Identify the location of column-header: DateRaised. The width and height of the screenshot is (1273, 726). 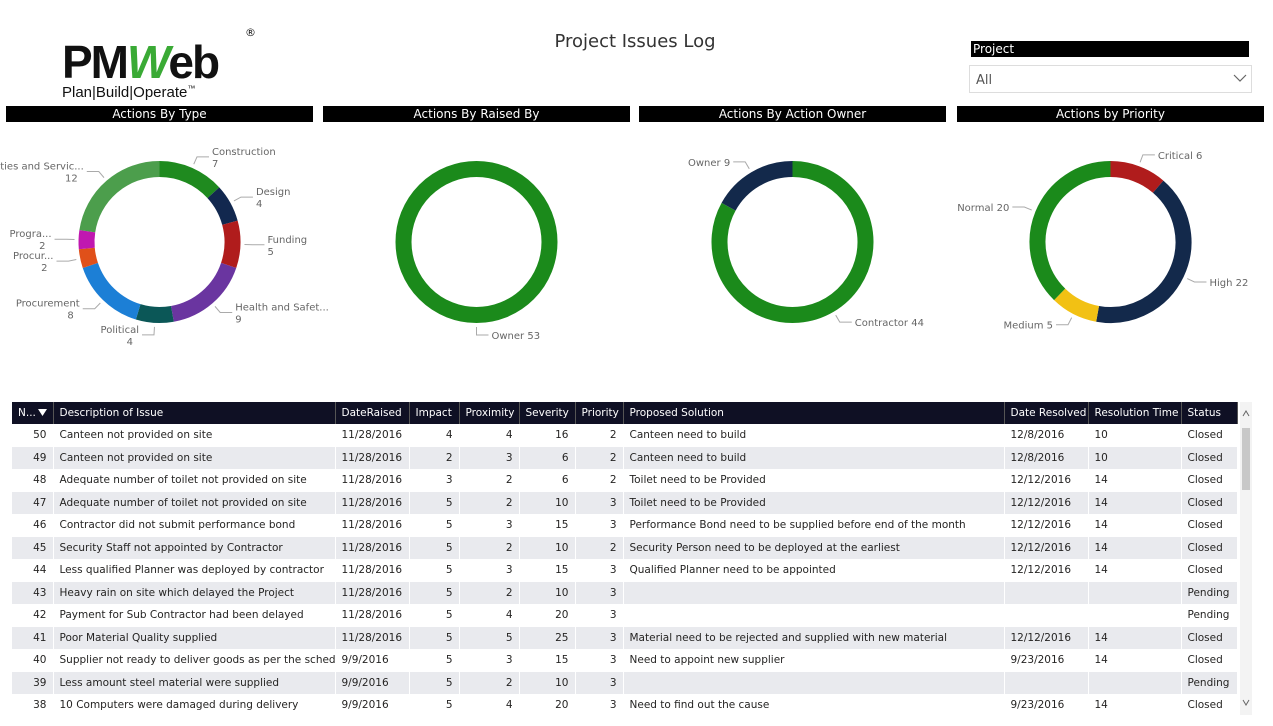
(372, 413).